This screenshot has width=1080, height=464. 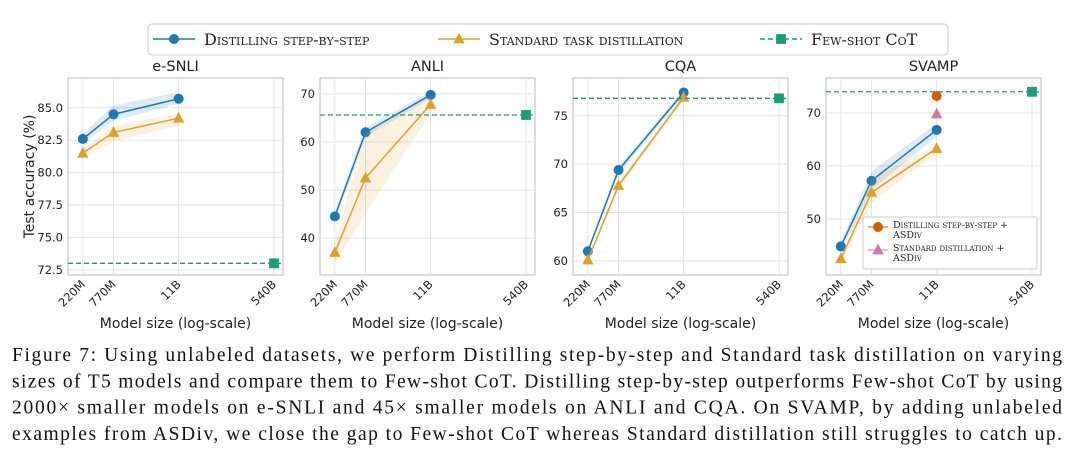 What do you see at coordinates (50, 237) in the screenshot?
I see `y-tick-label: 75.0` at bounding box center [50, 237].